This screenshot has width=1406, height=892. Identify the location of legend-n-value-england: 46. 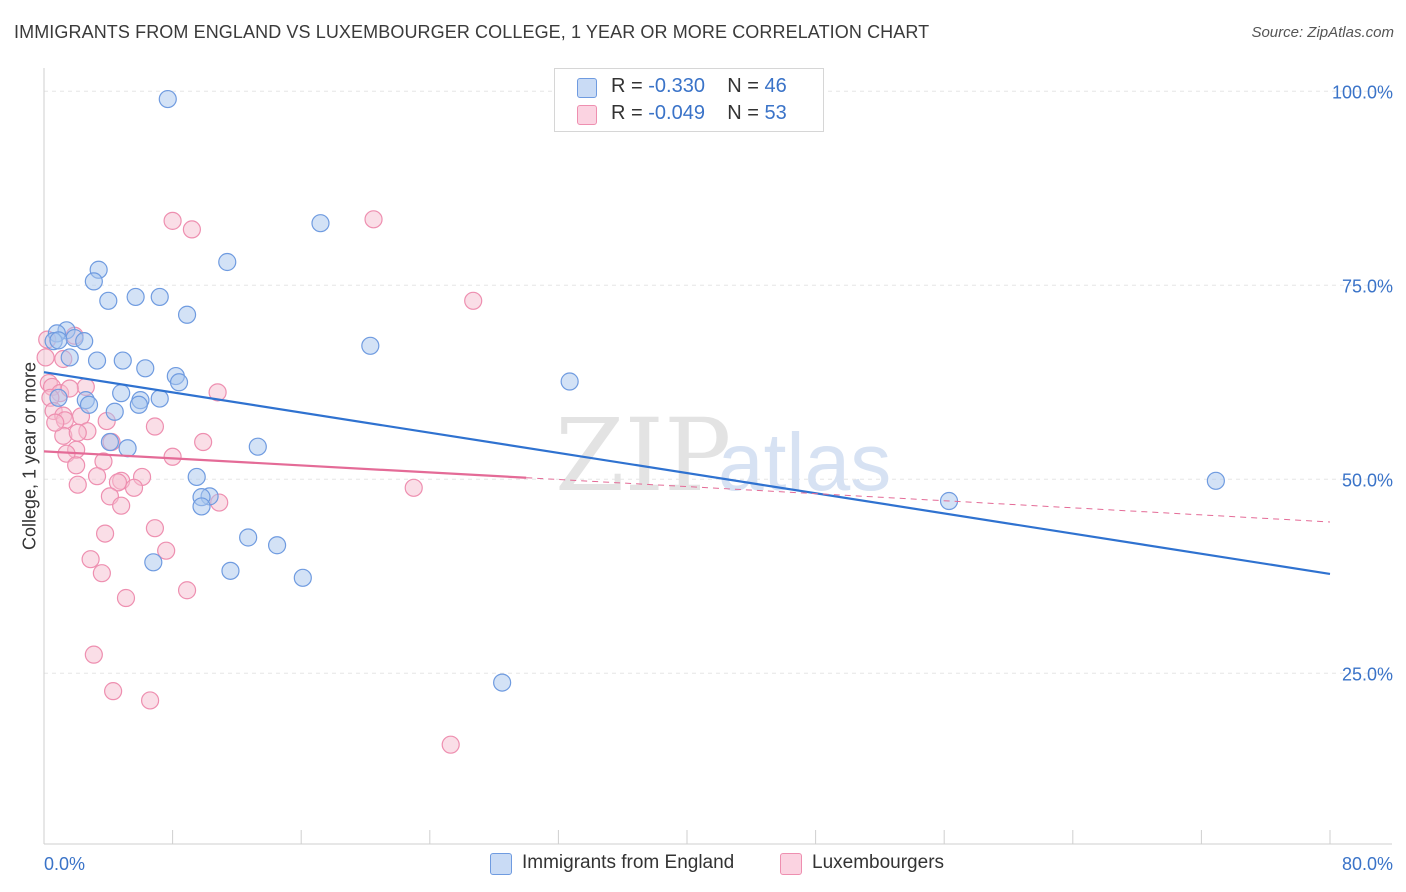
(775, 86).